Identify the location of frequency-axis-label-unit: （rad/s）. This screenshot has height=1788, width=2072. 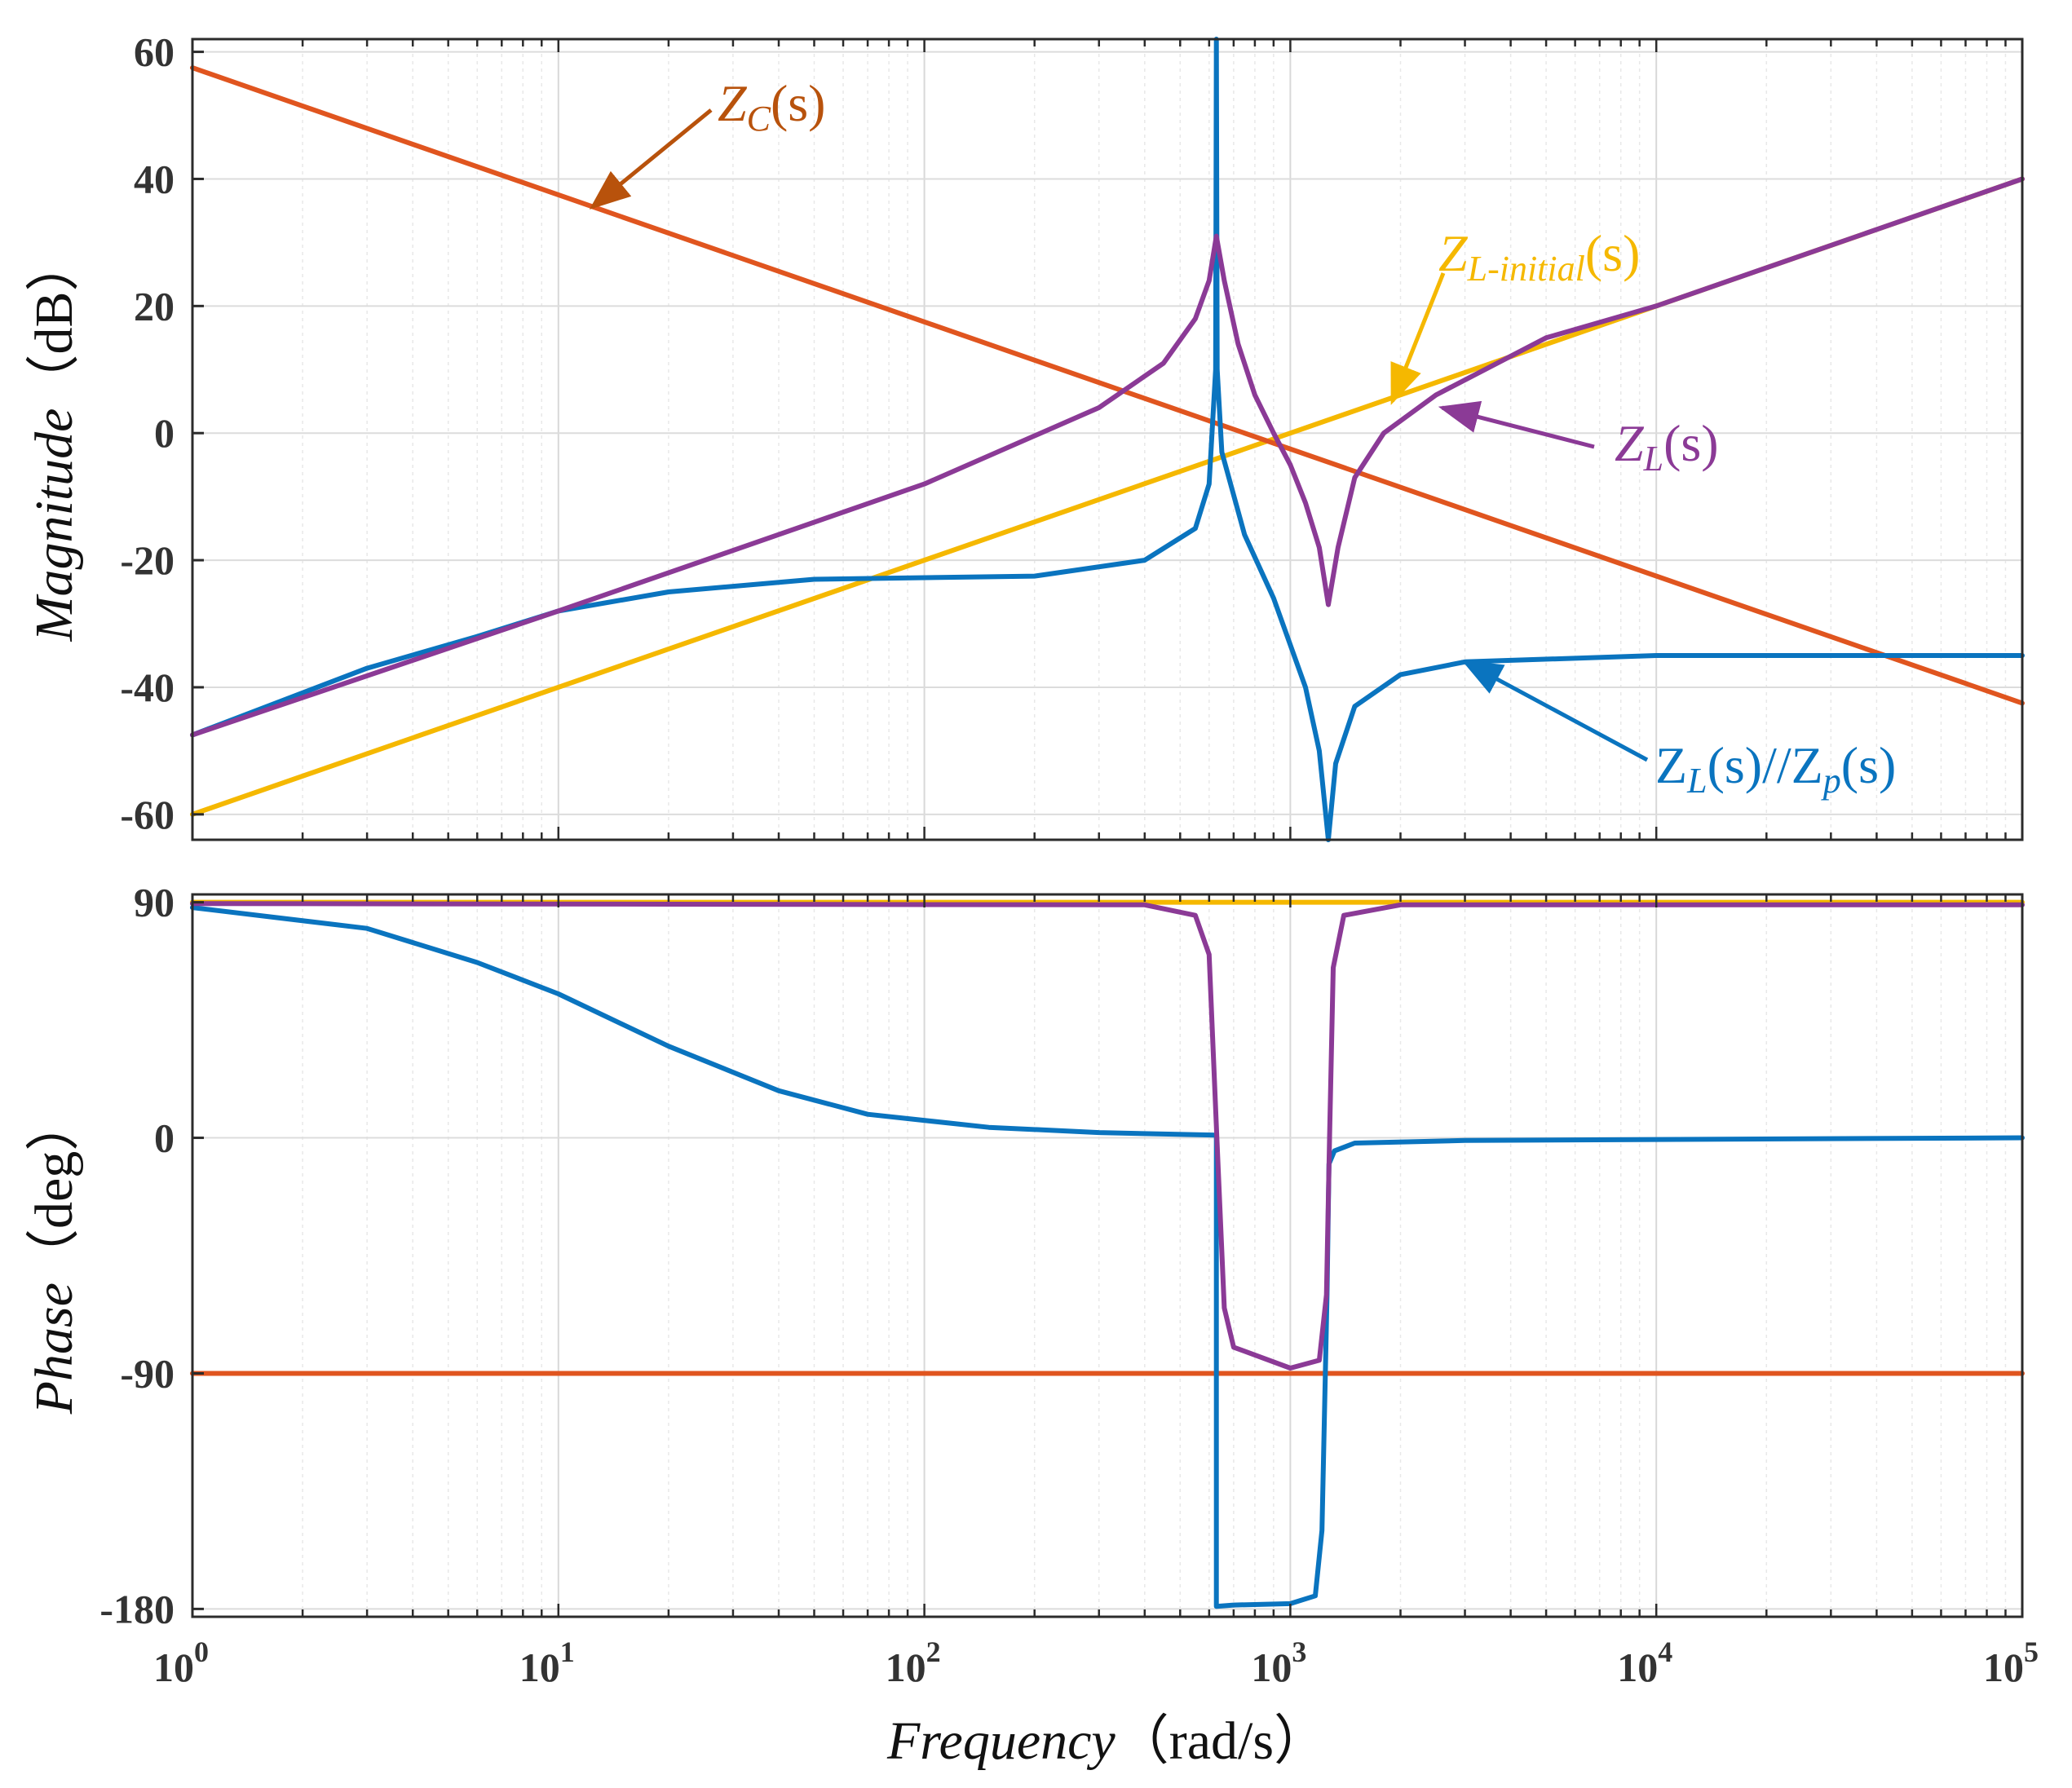
(1222, 1741).